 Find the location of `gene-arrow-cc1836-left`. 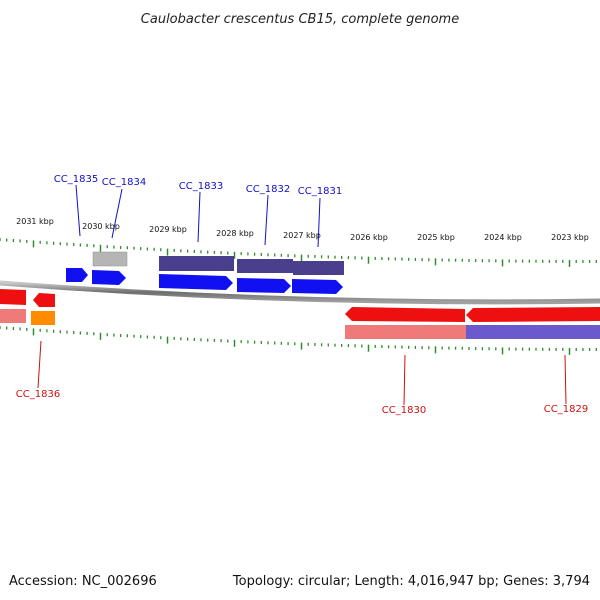

gene-arrow-cc1836-left is located at coordinates (13, 297).